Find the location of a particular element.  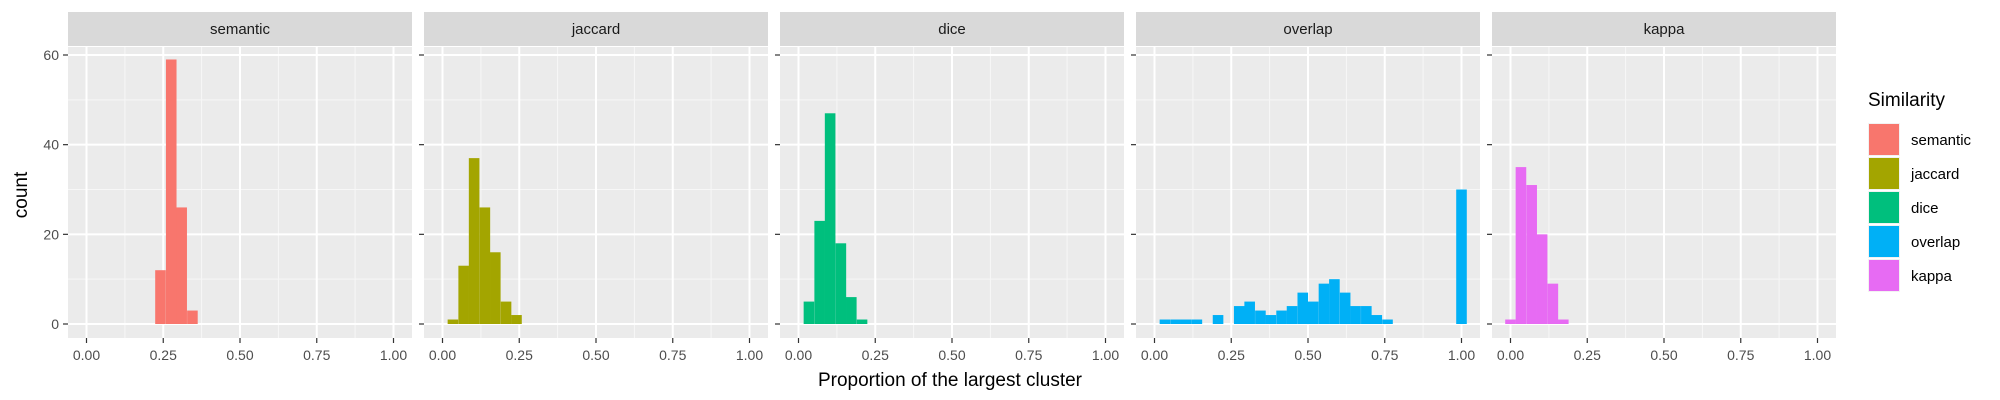

legend-label: dice is located at coordinates (1925, 208).